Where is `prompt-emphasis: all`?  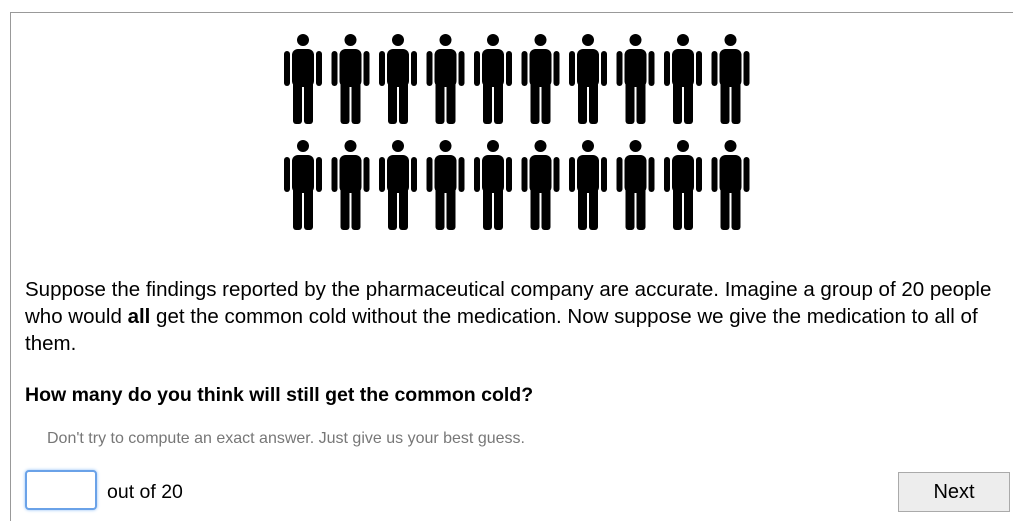 prompt-emphasis: all is located at coordinates (139, 316).